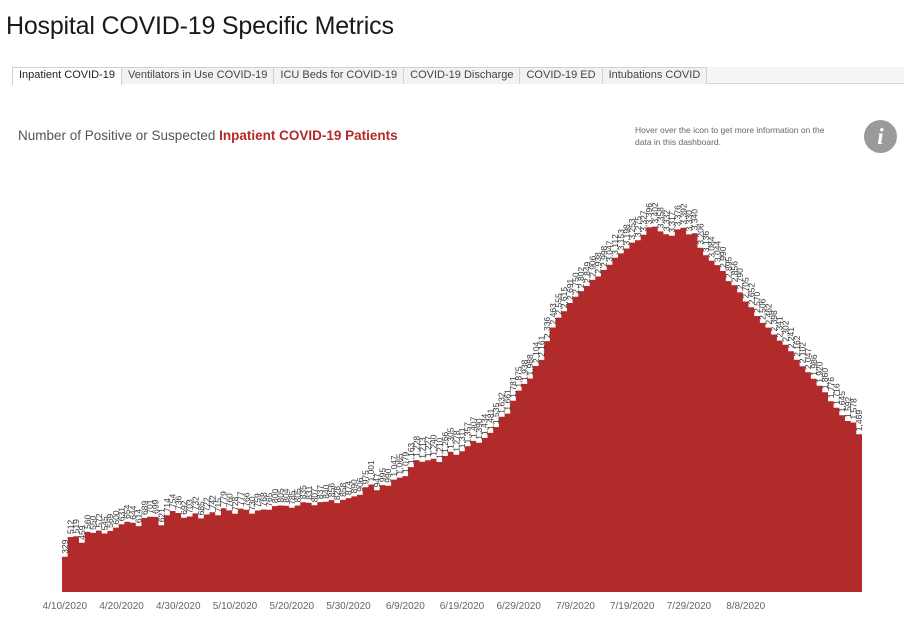 Image resolution: width=904 pixels, height=628 pixels. I want to click on data-label: 2,341, so click(780, 327).